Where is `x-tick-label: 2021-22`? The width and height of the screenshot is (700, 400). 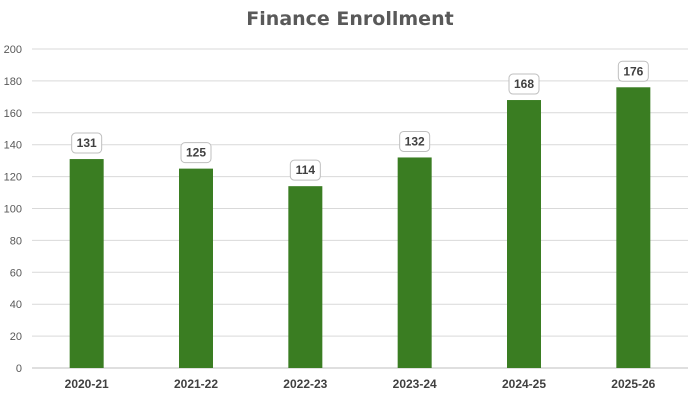
x-tick-label: 2021-22 is located at coordinates (196, 384).